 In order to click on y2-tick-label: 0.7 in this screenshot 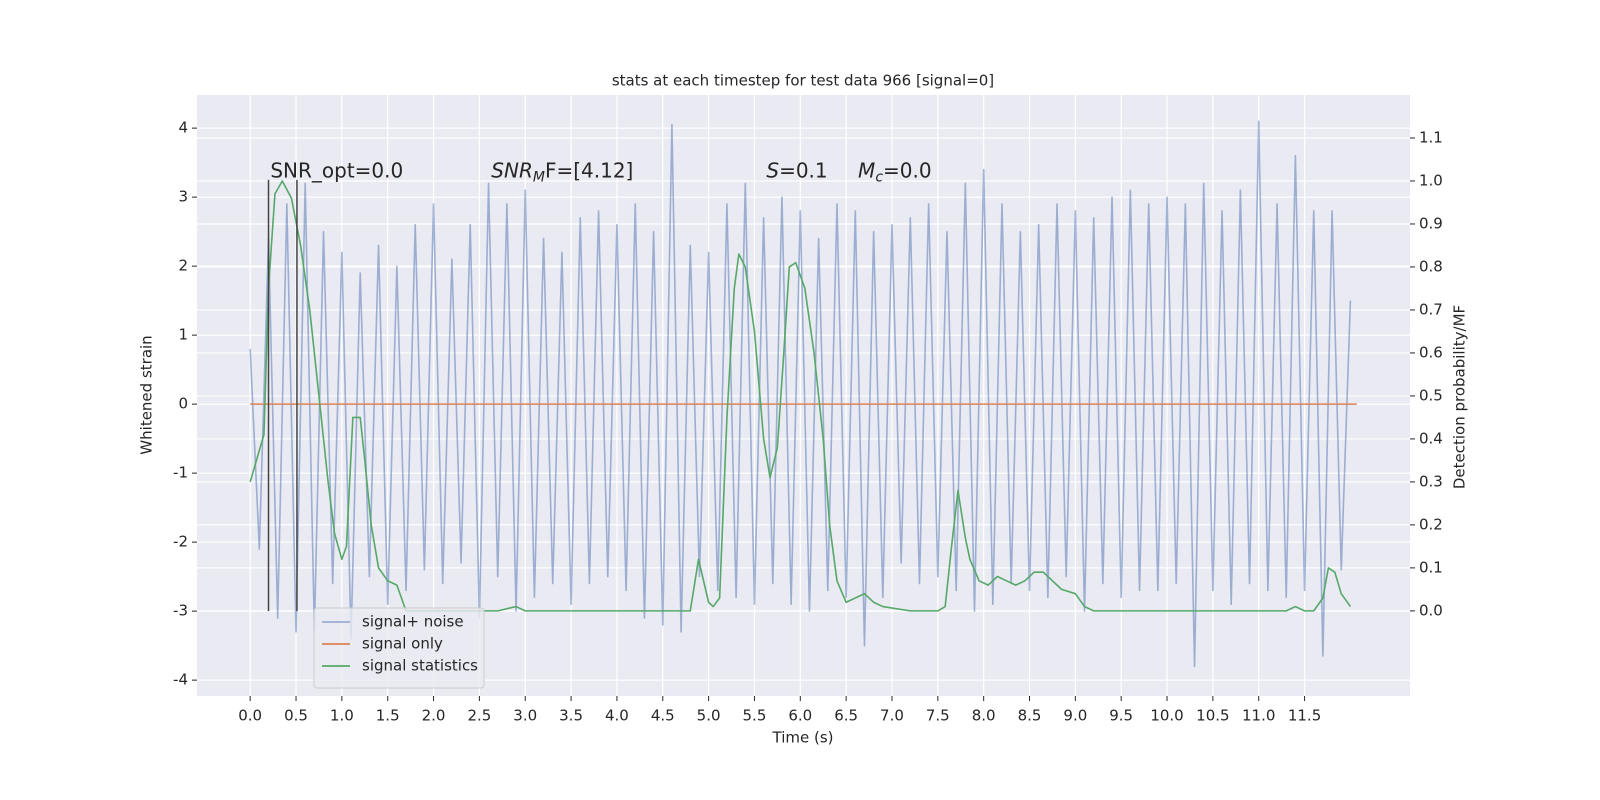, I will do `click(1431, 309)`.